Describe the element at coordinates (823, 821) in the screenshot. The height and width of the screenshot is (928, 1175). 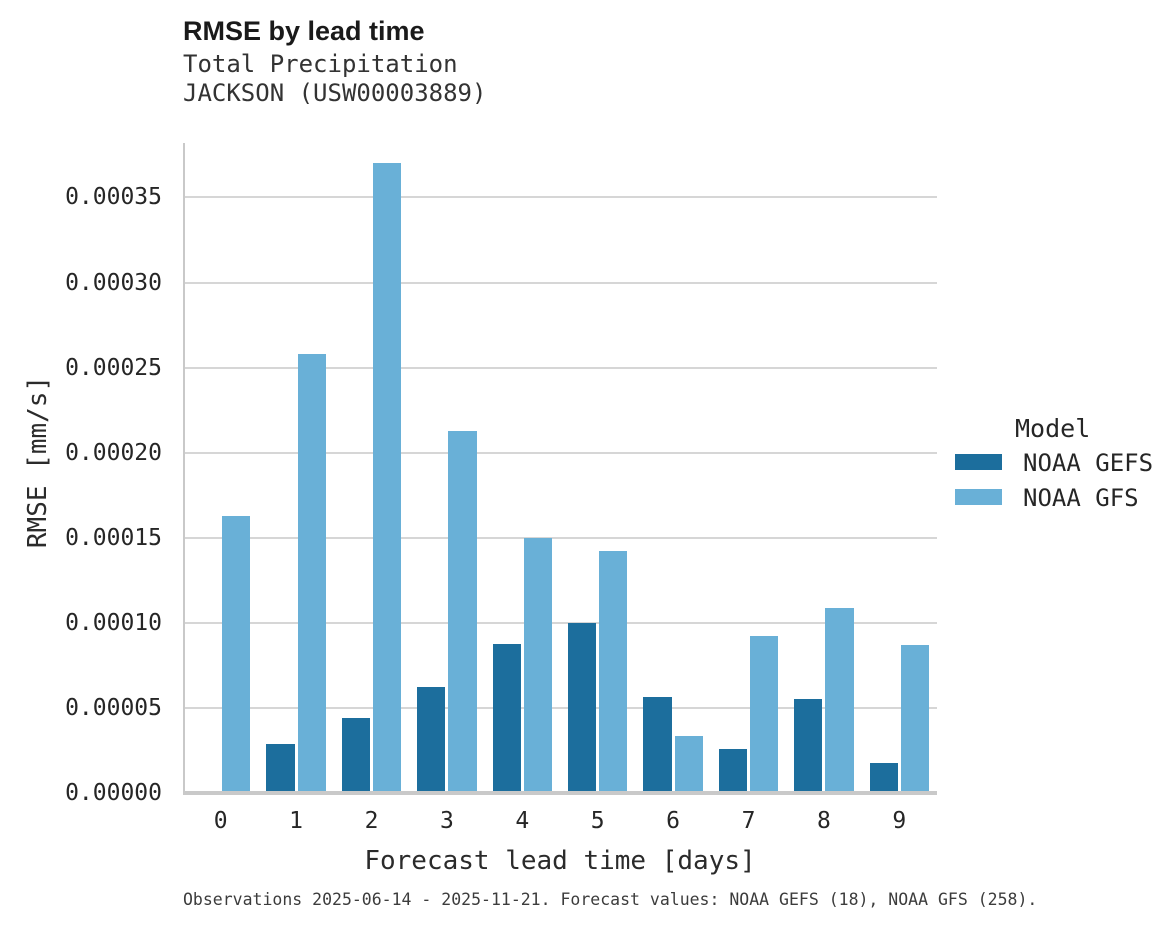
I see `x-tick-label: 8` at that location.